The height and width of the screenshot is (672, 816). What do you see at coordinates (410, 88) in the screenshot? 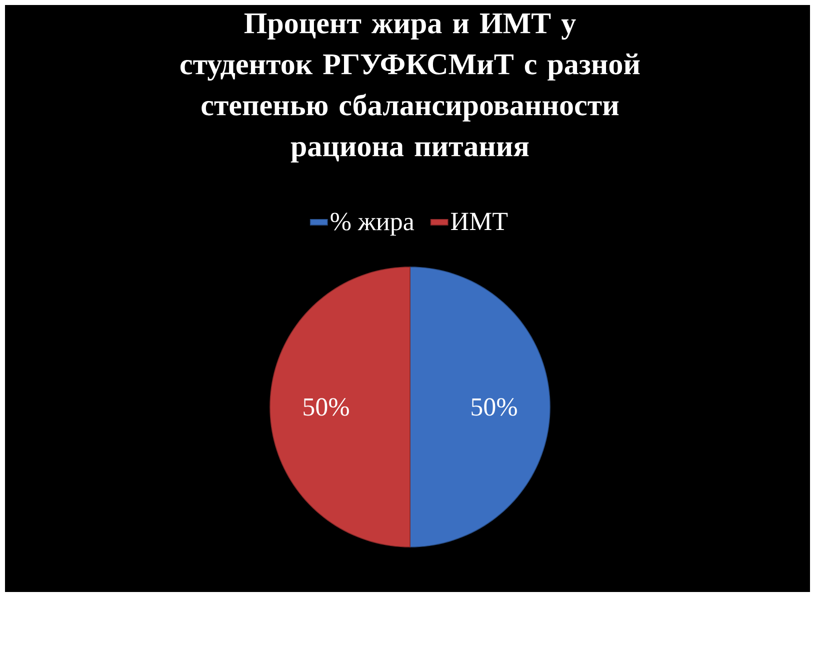
I see `chart-title: Процент жира и ИМТ у студенток РГУФКСМиТ с разной степенью сбалансированности рациона питания` at bounding box center [410, 88].